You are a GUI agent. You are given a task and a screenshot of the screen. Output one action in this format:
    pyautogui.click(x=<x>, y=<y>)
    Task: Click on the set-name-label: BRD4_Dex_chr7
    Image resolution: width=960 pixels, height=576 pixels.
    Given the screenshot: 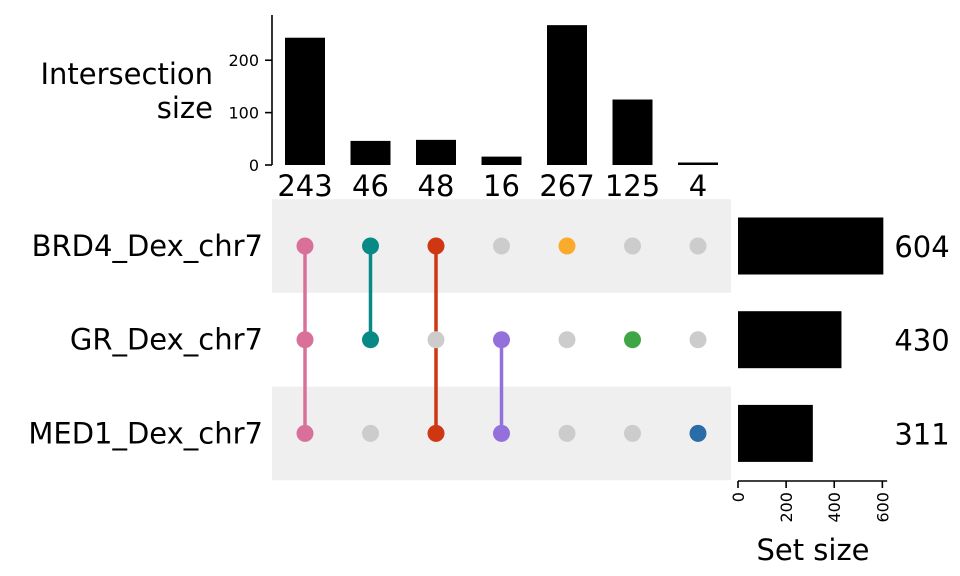 What is the action you would take?
    pyautogui.click(x=147, y=246)
    